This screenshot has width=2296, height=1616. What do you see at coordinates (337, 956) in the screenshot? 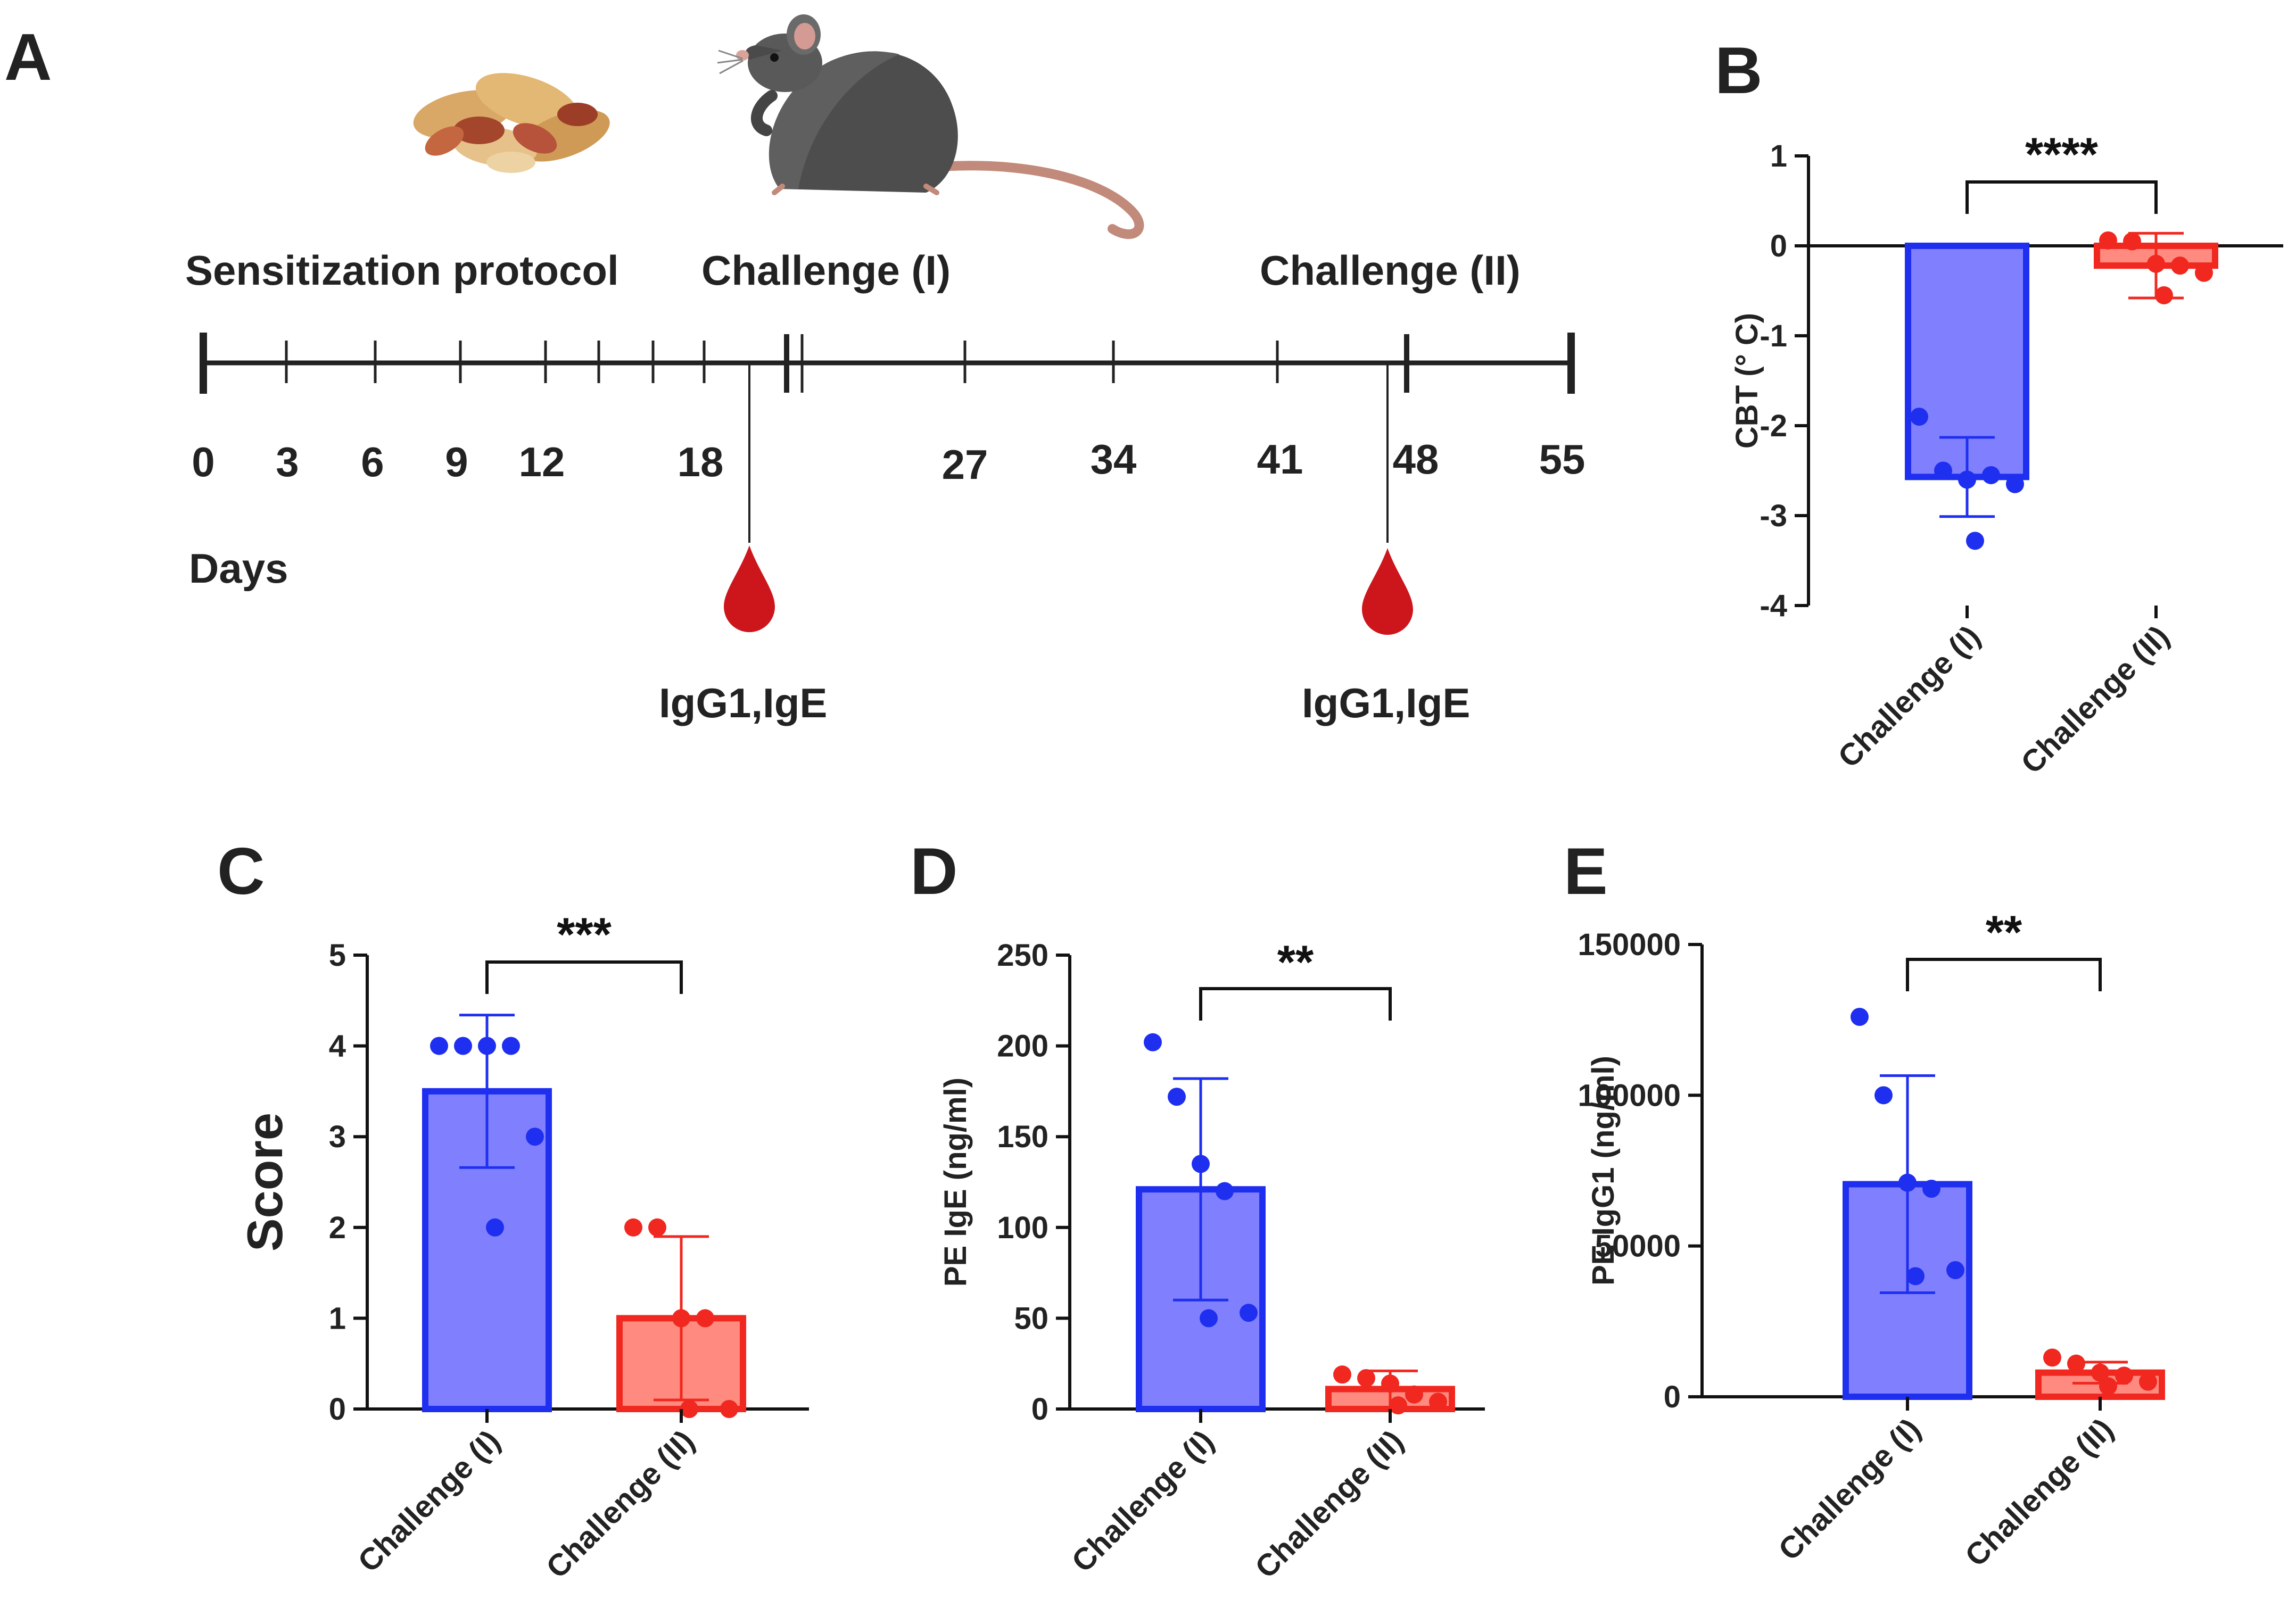
I see `y-tick-label: 5` at bounding box center [337, 956].